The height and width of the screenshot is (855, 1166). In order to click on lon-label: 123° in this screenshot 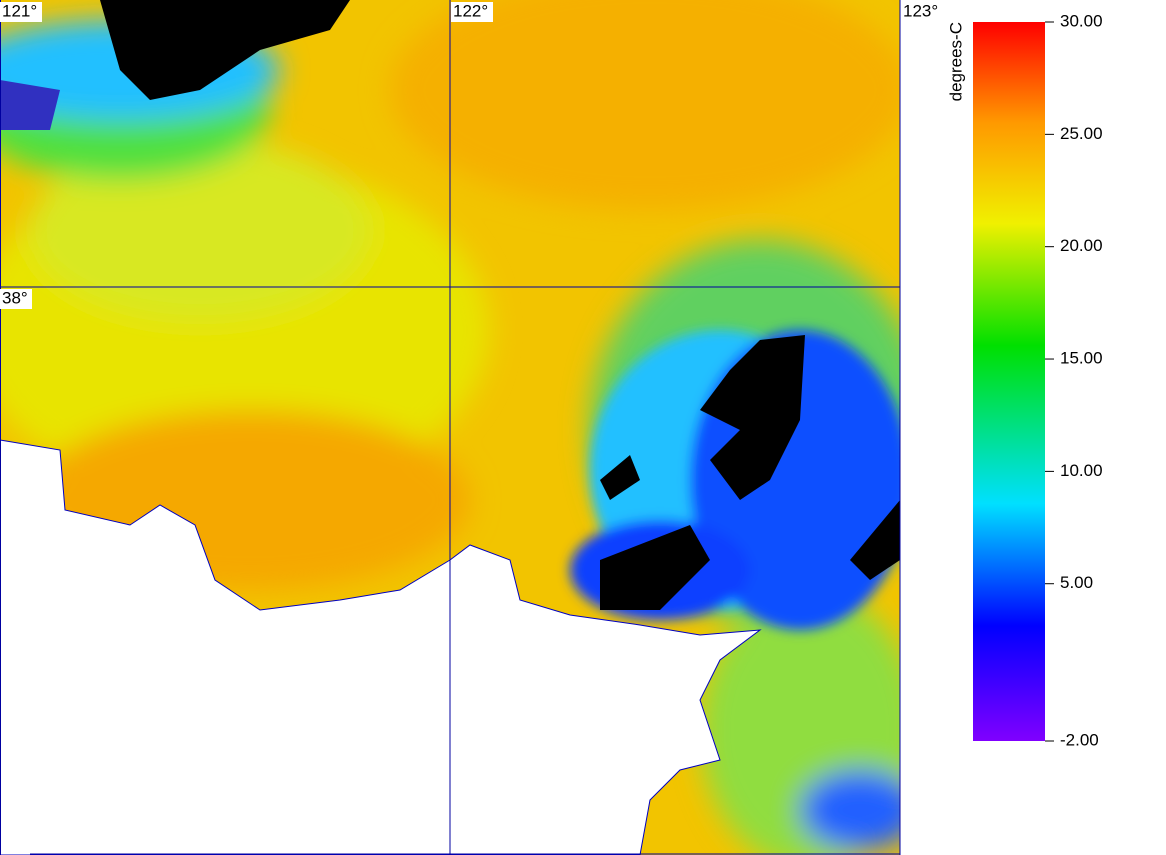, I will do `click(920, 10)`.